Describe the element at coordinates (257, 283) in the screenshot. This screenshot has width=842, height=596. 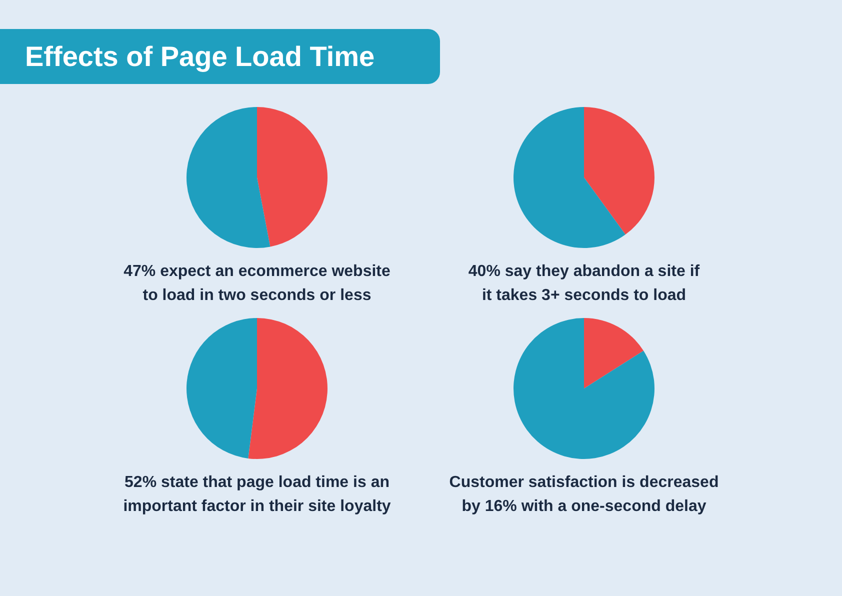
I see `text: 47% expect an ecommerce website to load in two seconds or less` at that location.